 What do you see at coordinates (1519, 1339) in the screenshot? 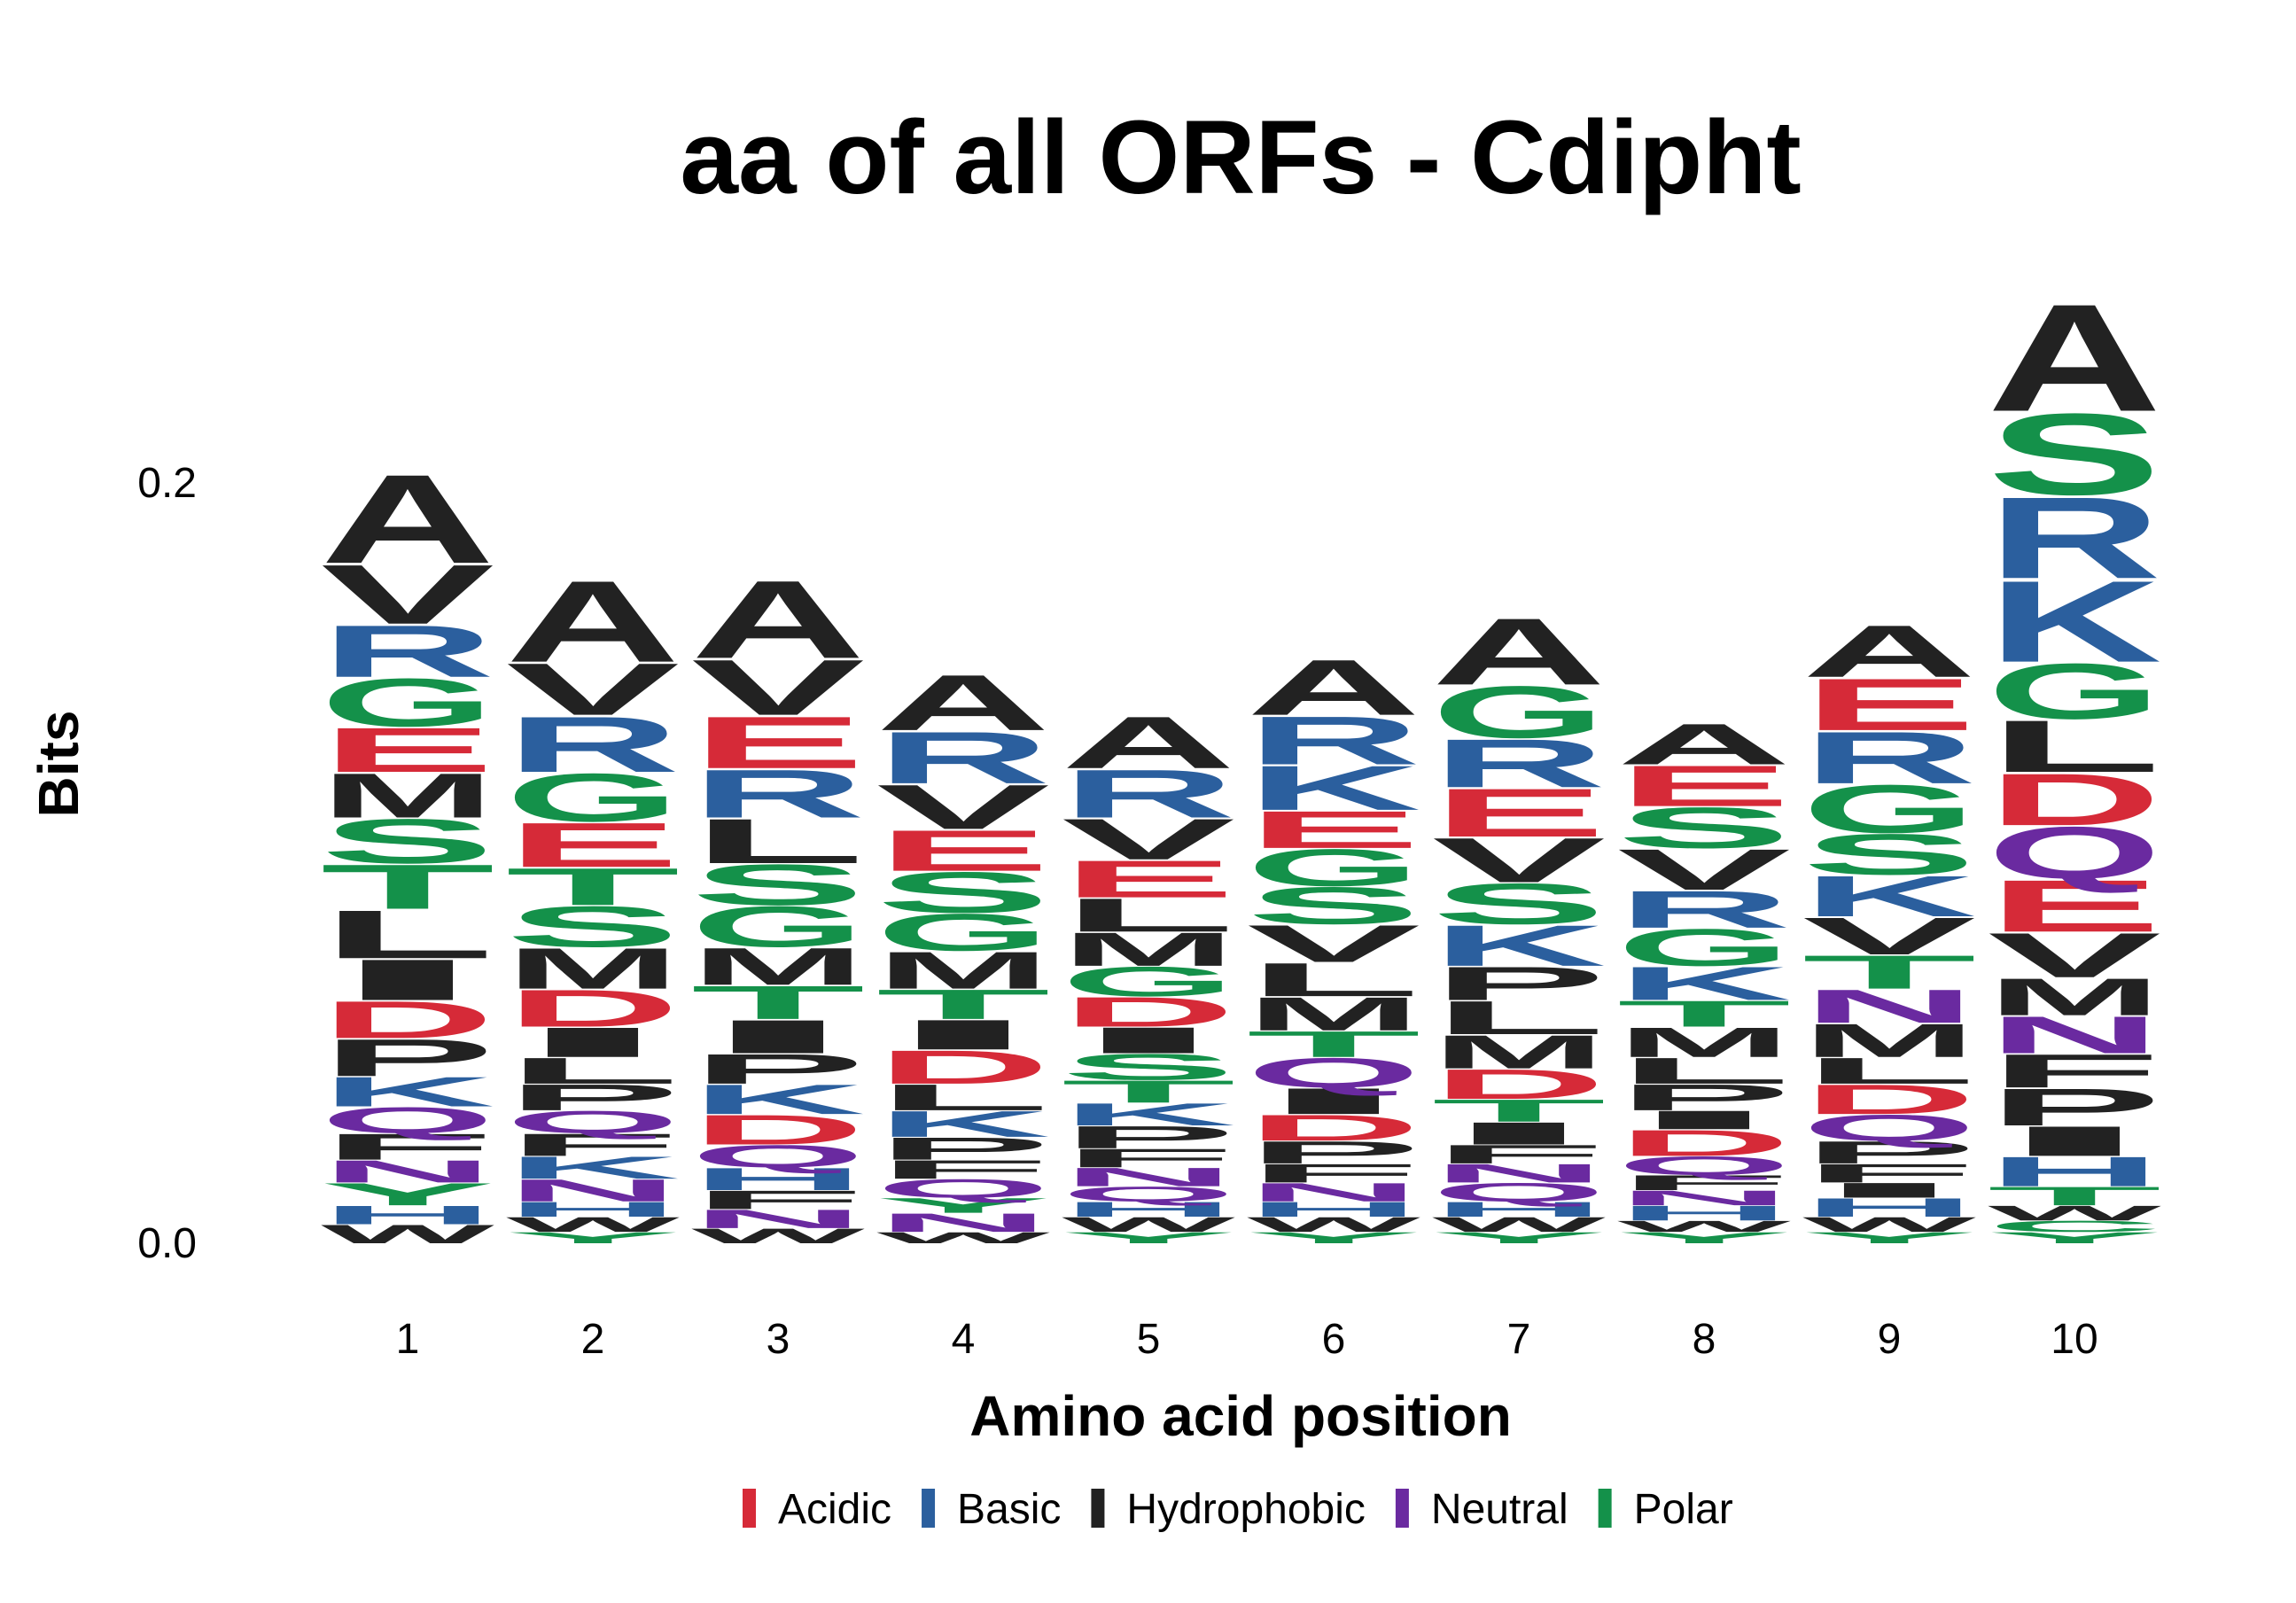
I see `x-tick-label: 7` at bounding box center [1519, 1339].